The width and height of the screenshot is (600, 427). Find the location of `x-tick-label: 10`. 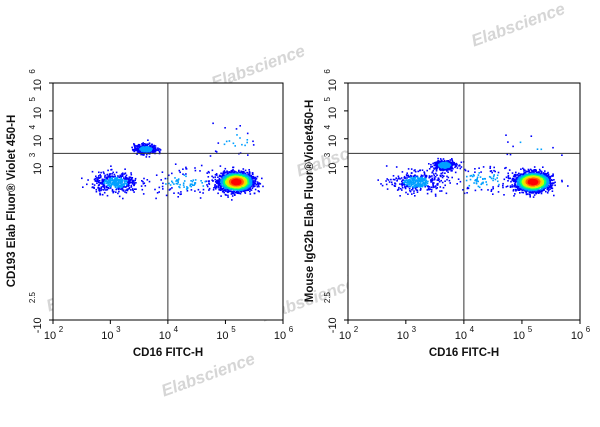

x-tick-label: 10 is located at coordinates (165, 336).